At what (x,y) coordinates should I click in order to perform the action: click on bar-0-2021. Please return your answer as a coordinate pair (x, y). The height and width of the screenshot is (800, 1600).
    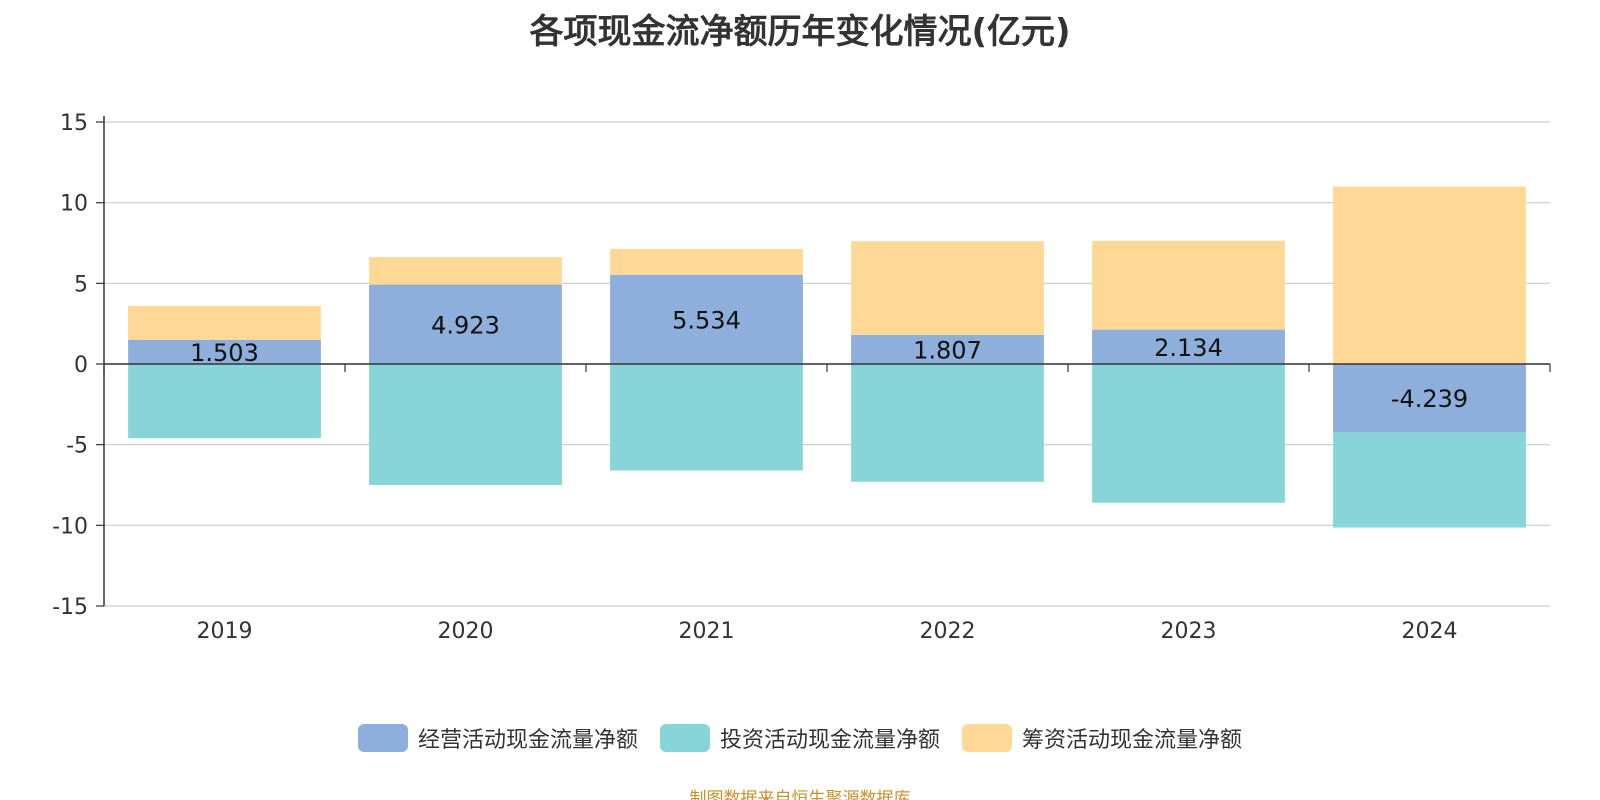
    Looking at the image, I should click on (706, 319).